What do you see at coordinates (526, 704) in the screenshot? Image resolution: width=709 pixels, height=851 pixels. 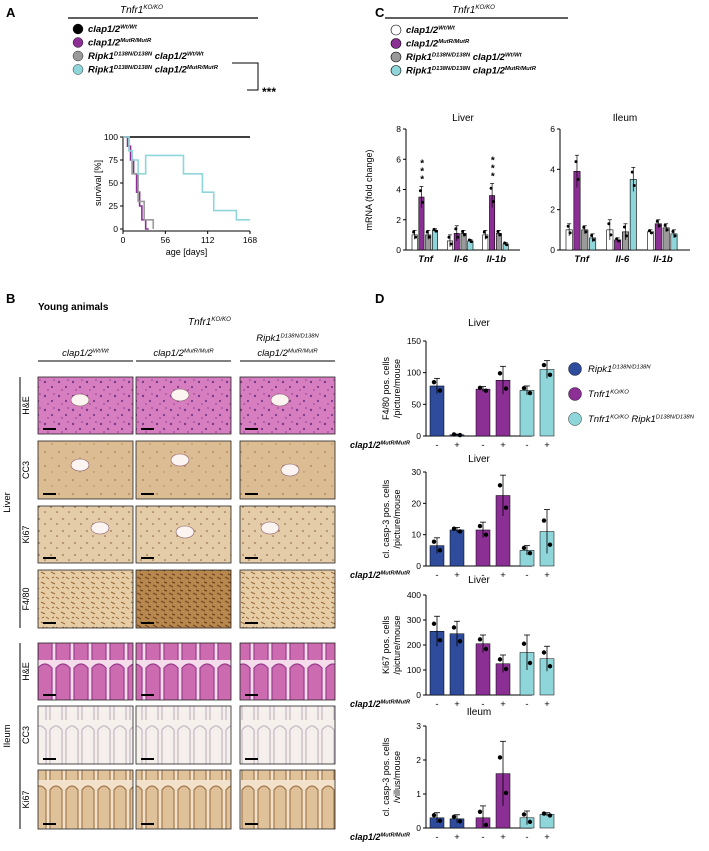 I see `genotype-sign: -` at bounding box center [526, 704].